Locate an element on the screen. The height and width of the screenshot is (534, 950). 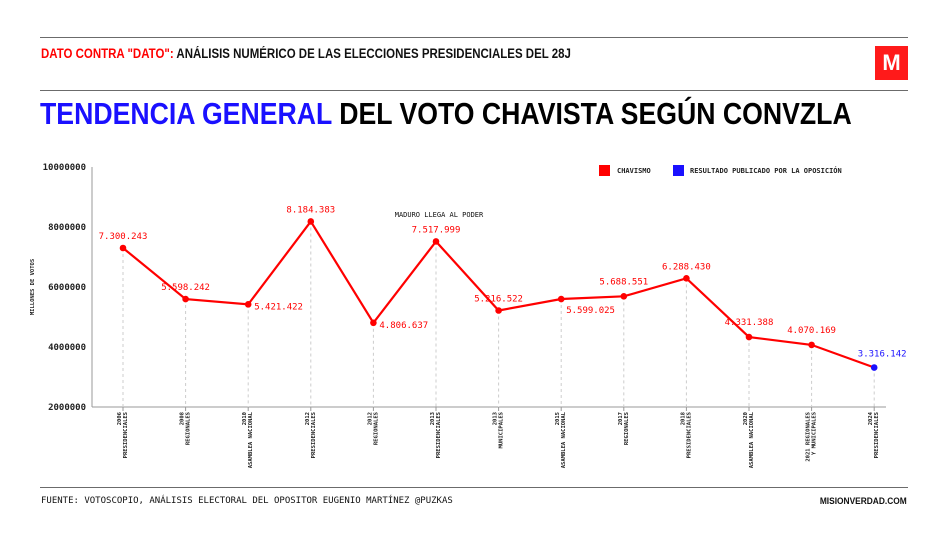
x-tick-label: 2024PRESIDENCIALES is located at coordinates (874, 434).